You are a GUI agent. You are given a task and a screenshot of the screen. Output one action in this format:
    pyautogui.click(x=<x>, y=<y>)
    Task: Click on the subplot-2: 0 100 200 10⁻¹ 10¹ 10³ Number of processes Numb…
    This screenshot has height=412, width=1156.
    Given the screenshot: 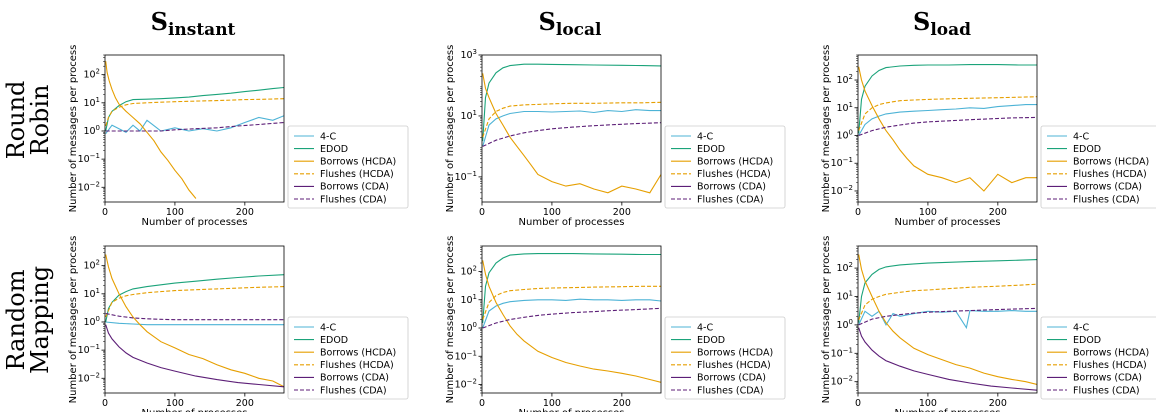 What is the action you would take?
    pyautogui.click(x=615, y=136)
    